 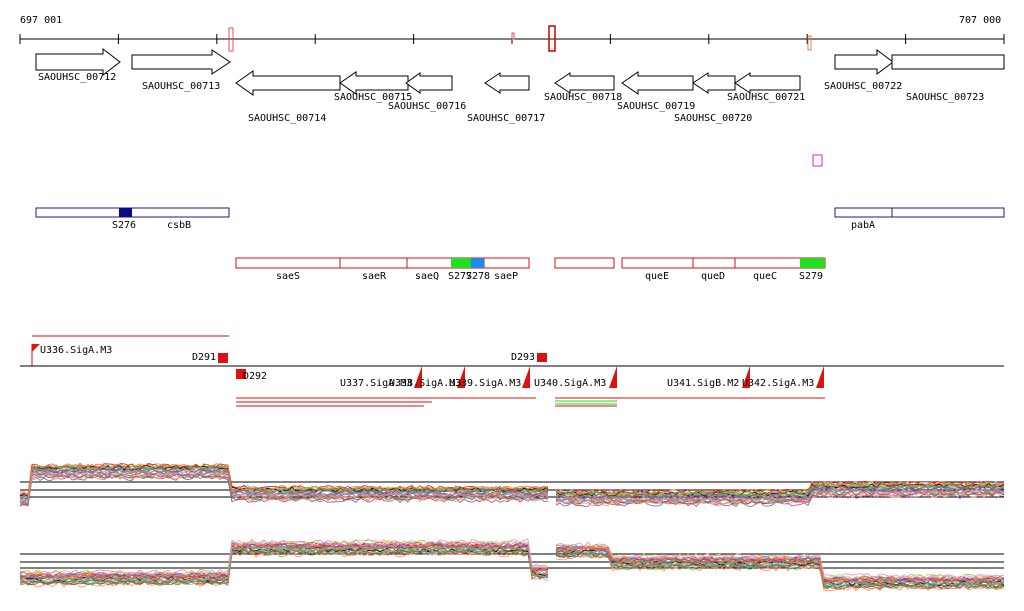 I want to click on promoter-label: U337.SigA.M3, so click(x=376, y=383).